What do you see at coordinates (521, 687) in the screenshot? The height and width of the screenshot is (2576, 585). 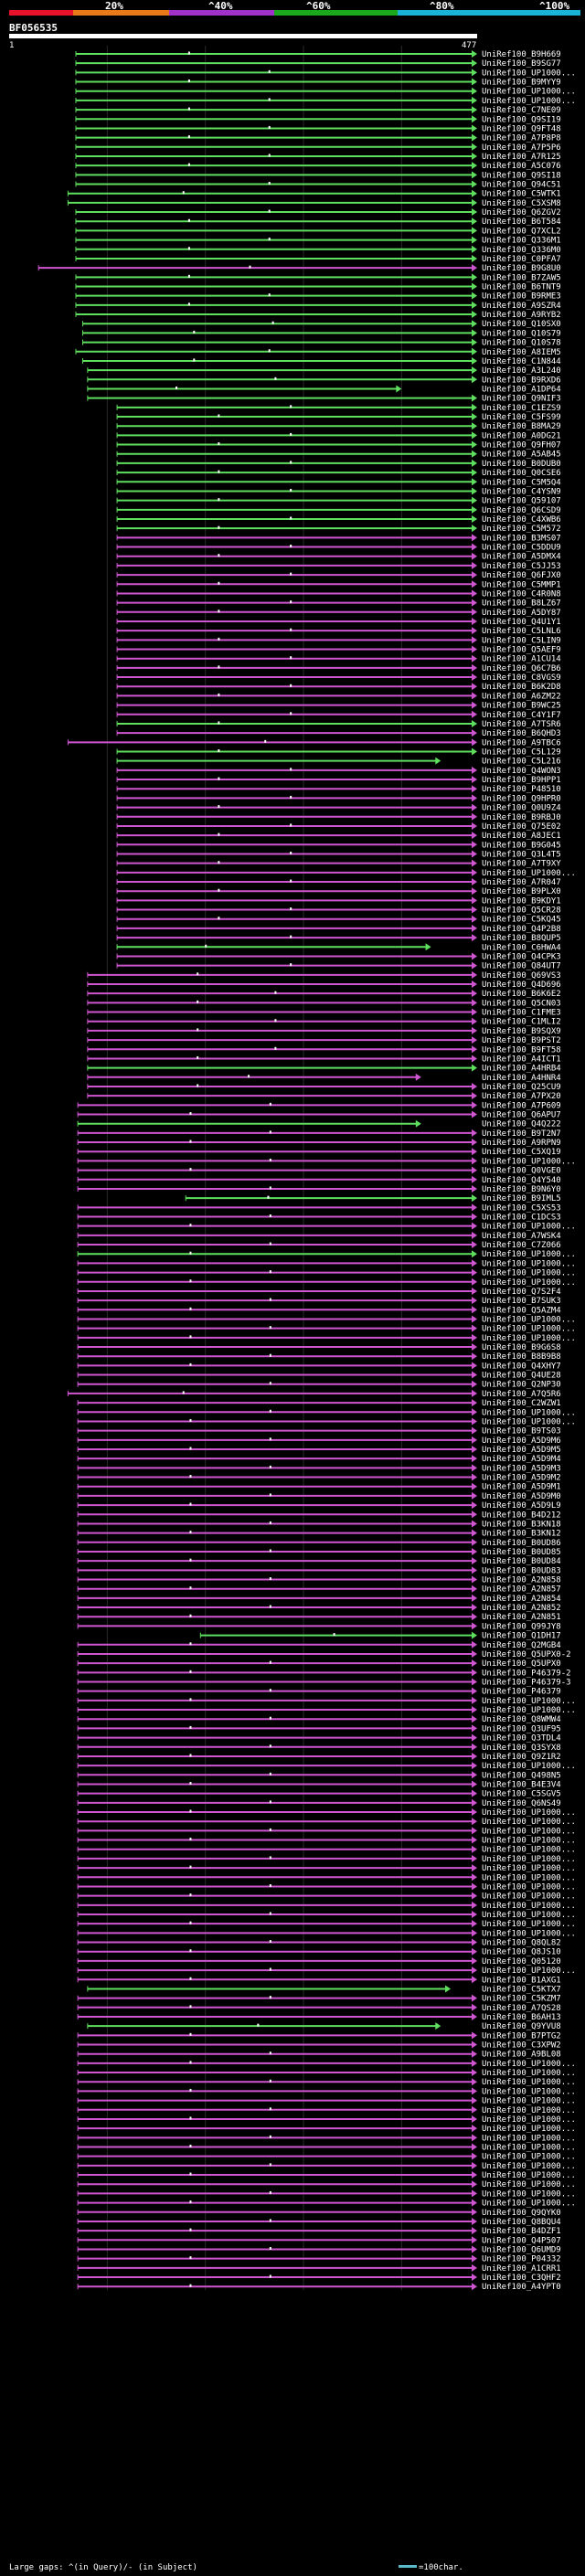 I see `hit-label: UniRef100_B6K2D8` at bounding box center [521, 687].